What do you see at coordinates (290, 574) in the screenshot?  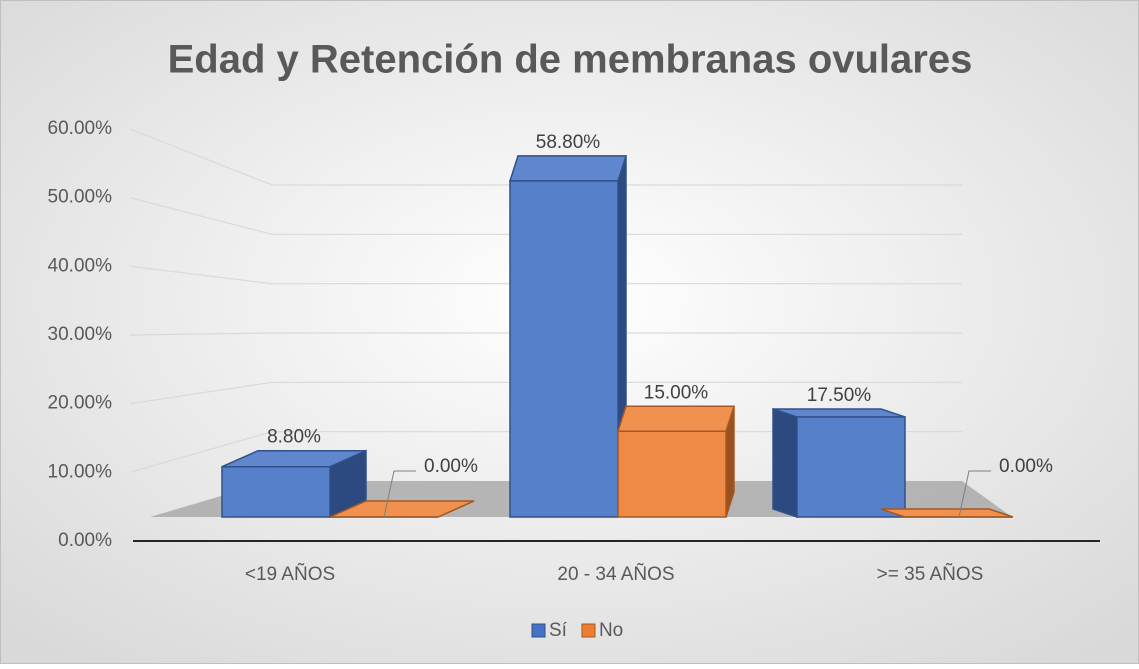 I see `x-tick-label: <19 AÑOS` at bounding box center [290, 574].